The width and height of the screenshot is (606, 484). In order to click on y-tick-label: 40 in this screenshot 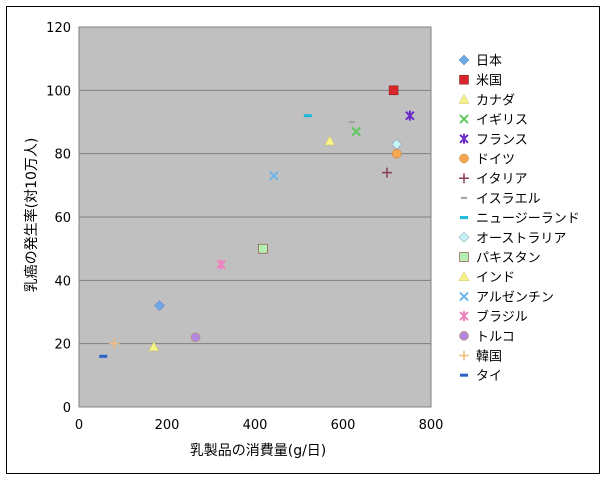, I will do `click(62, 281)`.